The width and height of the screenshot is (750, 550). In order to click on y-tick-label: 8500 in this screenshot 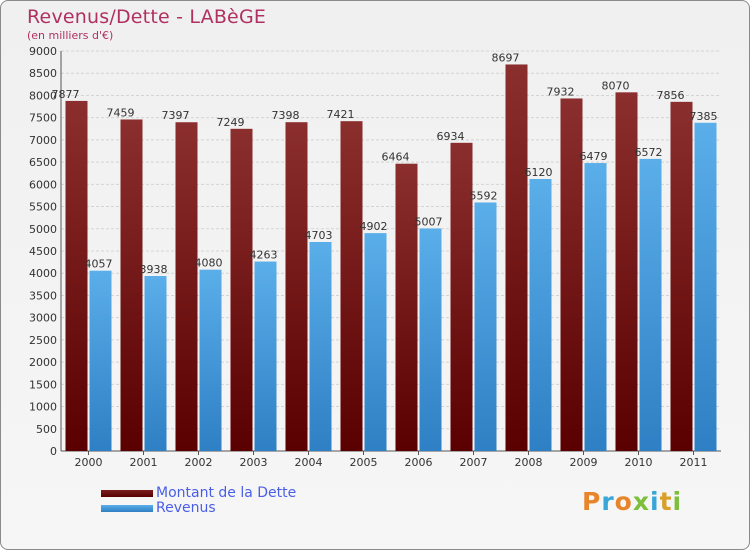, I will do `click(43, 73)`.